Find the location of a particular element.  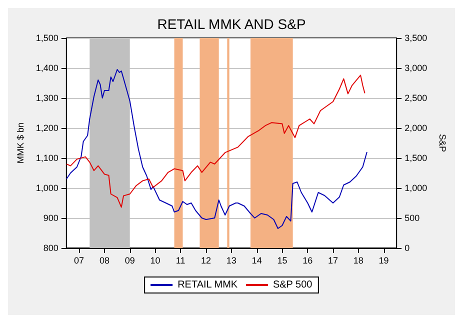

y2-tick-label: 500 is located at coordinates (412, 218).